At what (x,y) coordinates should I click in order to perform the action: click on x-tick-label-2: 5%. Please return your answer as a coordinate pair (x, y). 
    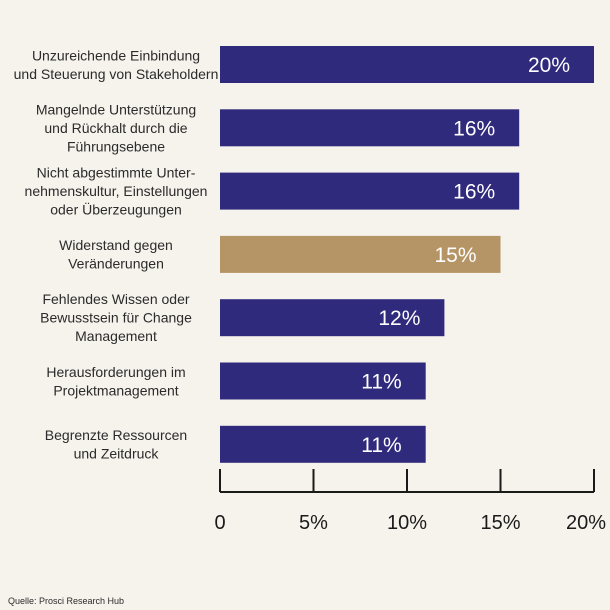
    Looking at the image, I should click on (313, 523).